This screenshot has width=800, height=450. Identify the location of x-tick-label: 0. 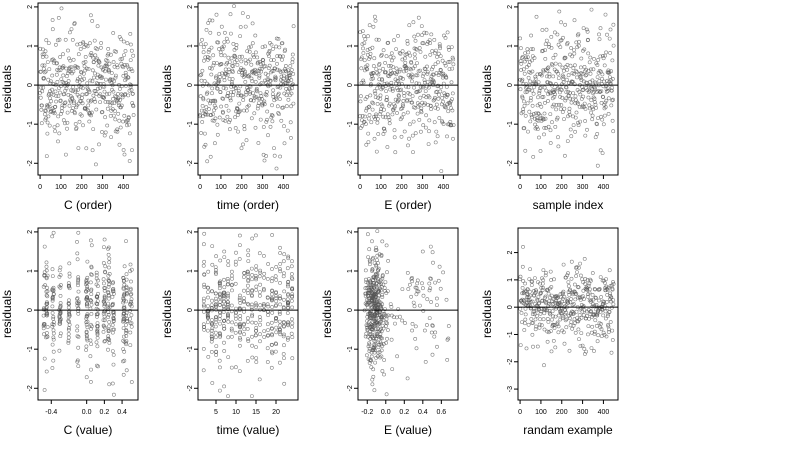
(40, 187).